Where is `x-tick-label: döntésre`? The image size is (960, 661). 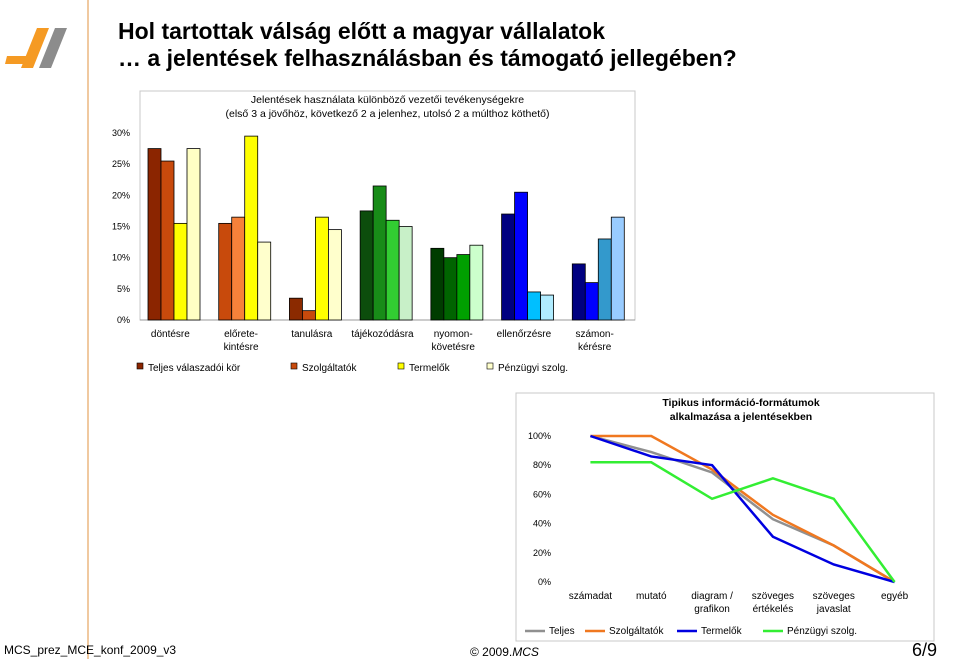
x-tick-label: döntésre is located at coordinates (170, 334).